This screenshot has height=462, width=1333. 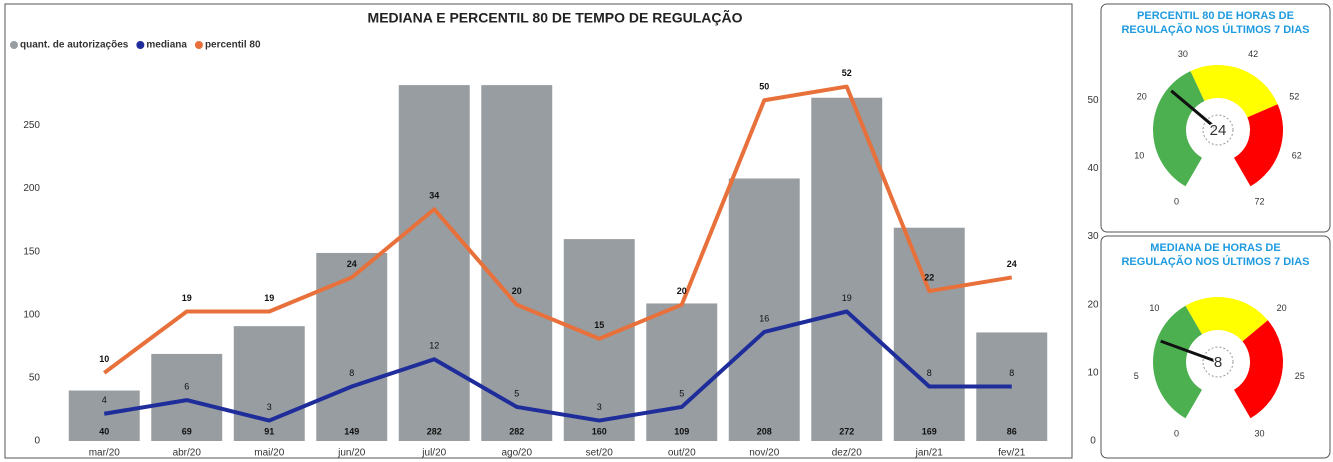 I want to click on gauge-tick-label: 72, so click(x=1259, y=201).